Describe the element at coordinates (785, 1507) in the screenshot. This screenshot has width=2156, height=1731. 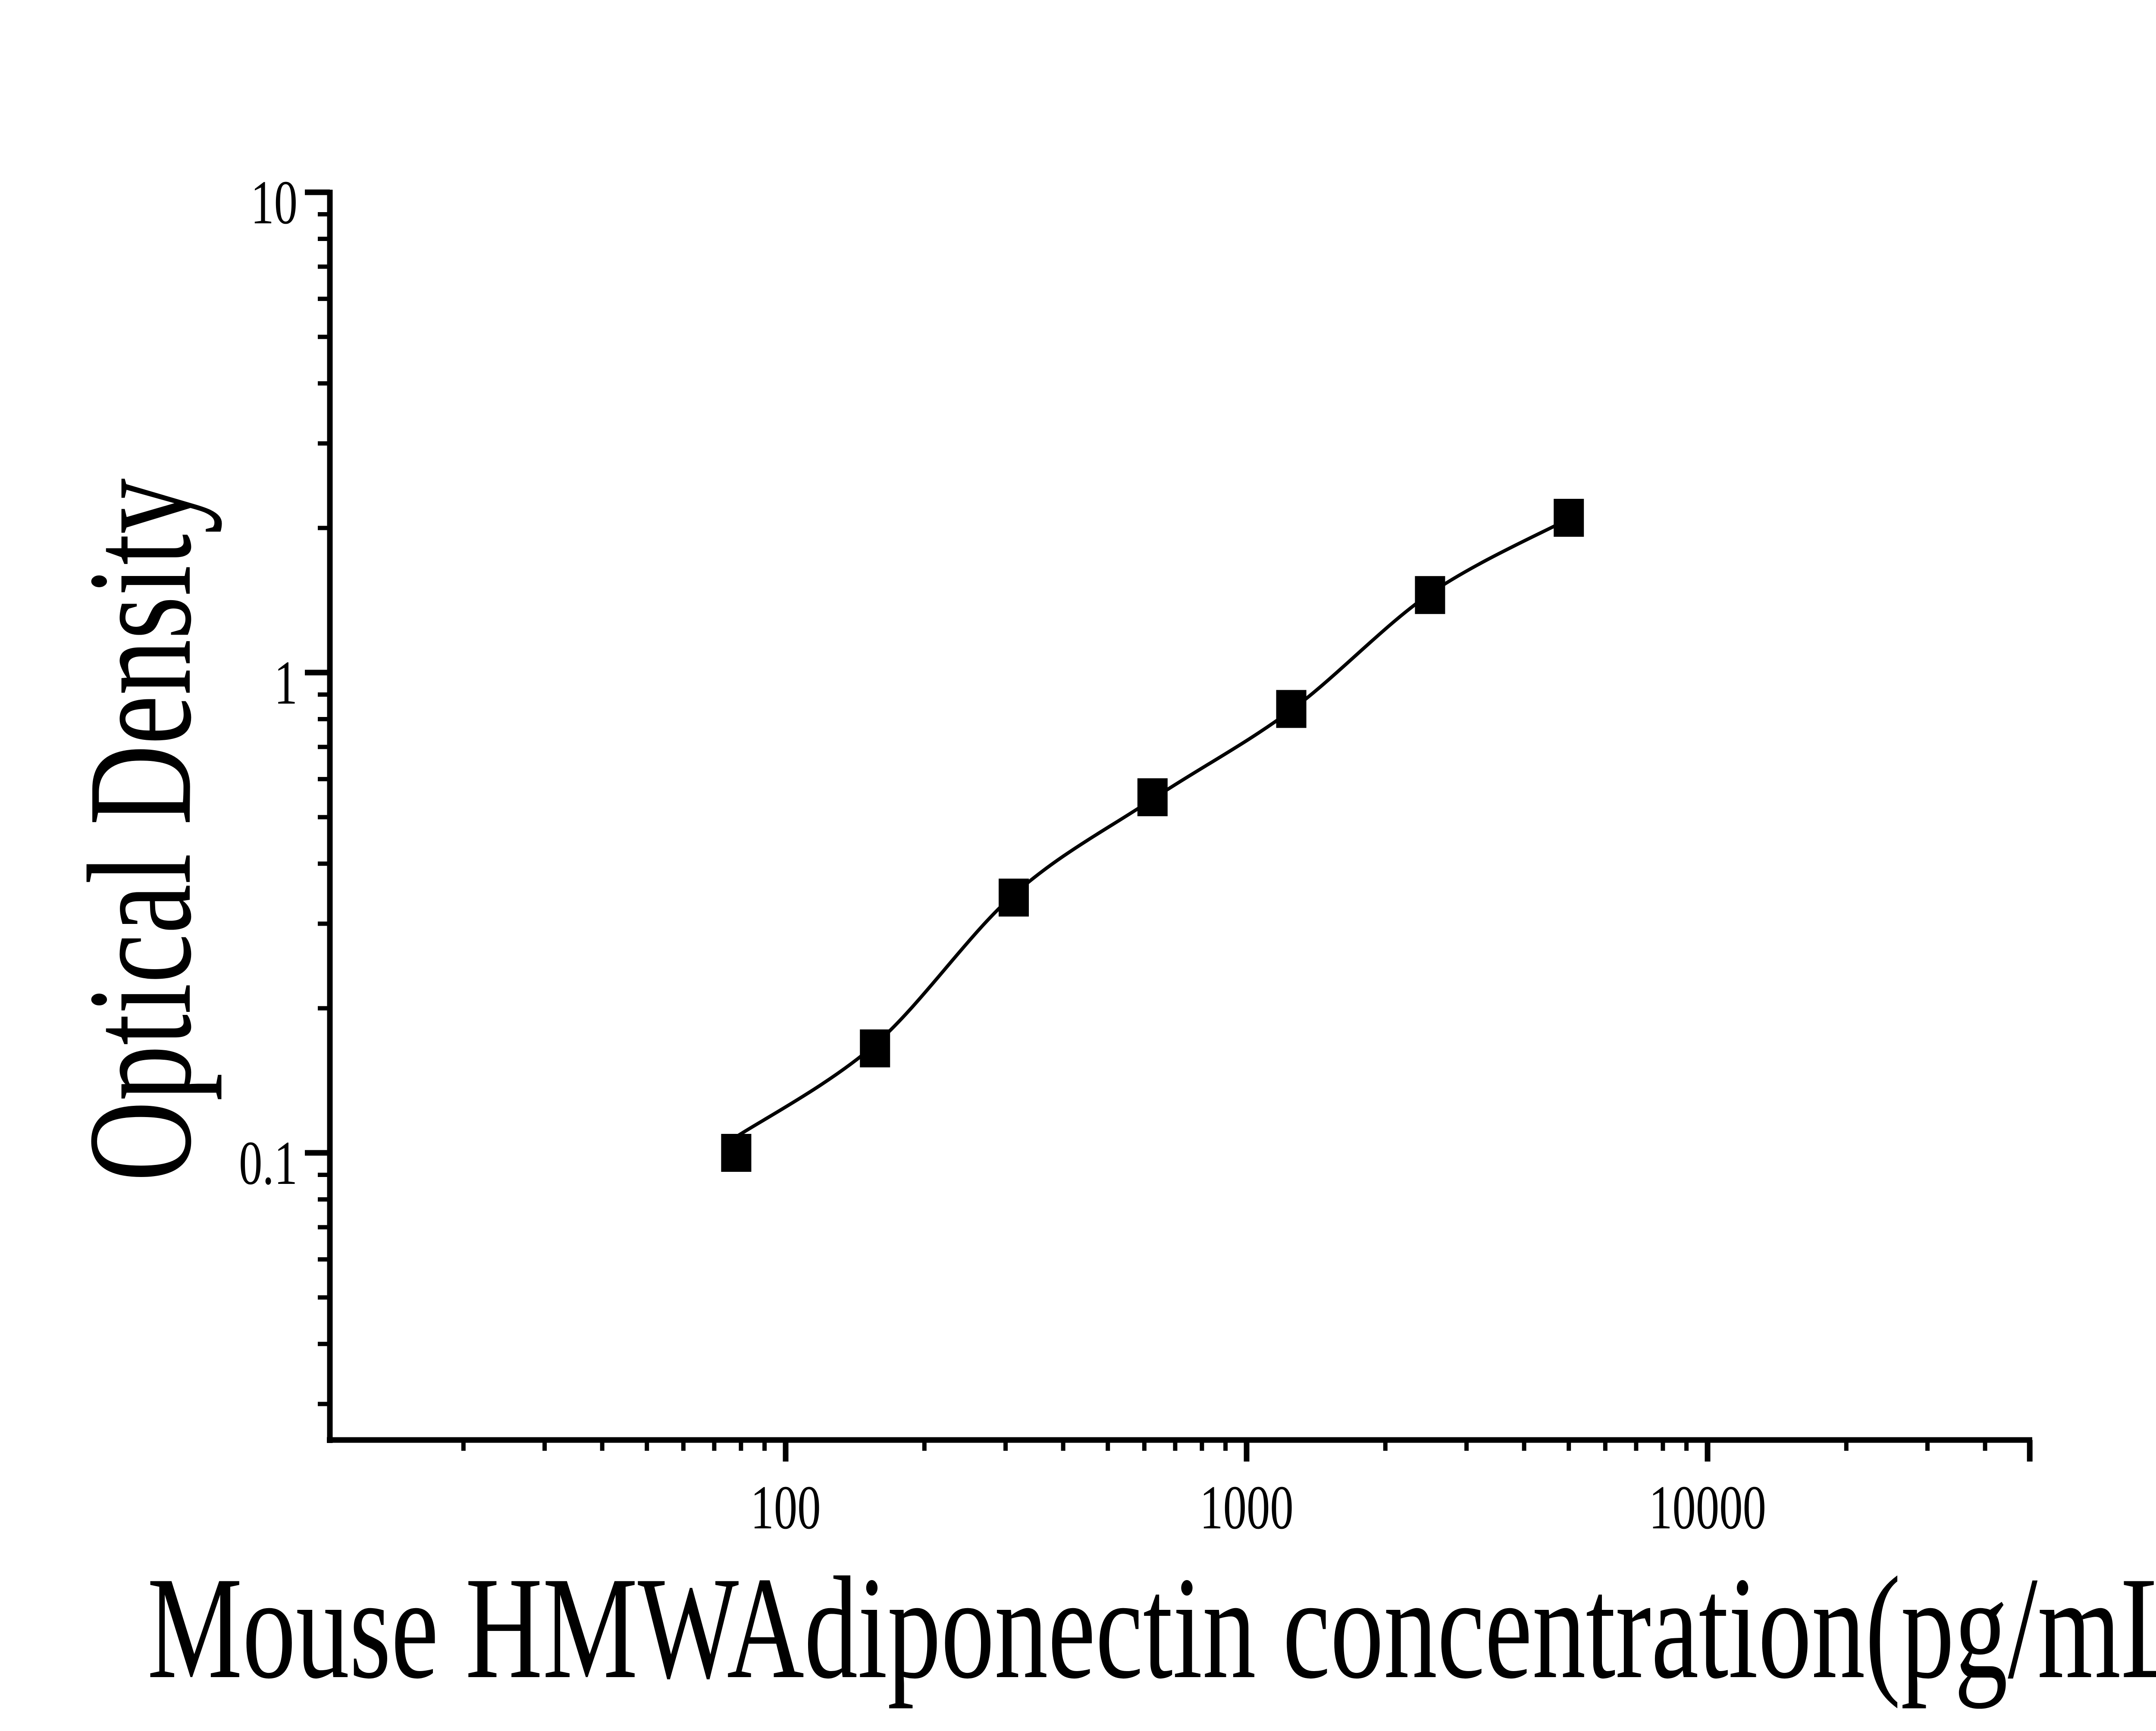
I see `x-tick-label-100: 100` at that location.